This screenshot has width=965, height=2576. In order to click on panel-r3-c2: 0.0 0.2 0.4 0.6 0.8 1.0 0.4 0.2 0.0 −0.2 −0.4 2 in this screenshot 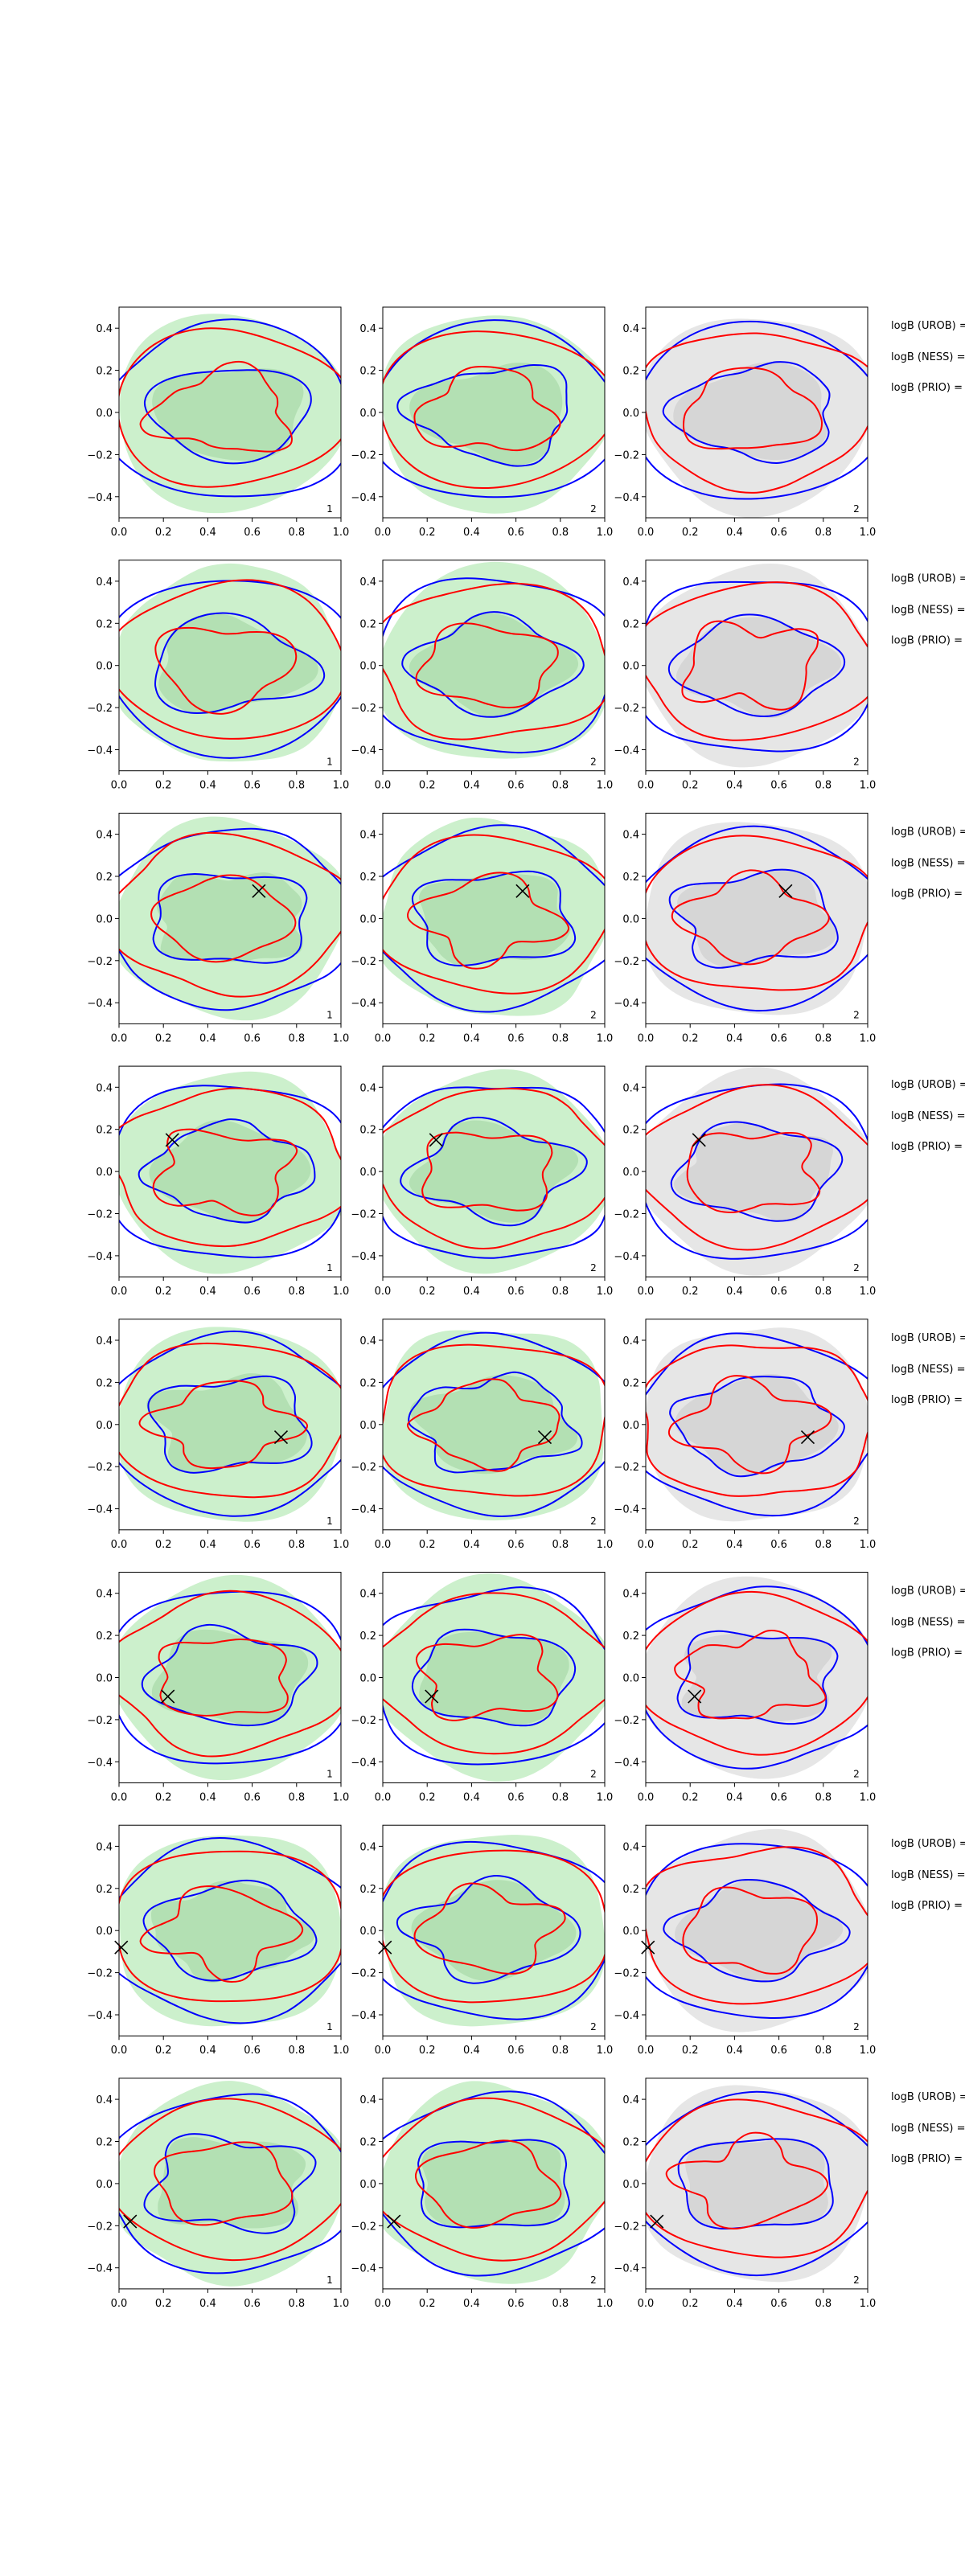, I will do `click(482, 928)`.